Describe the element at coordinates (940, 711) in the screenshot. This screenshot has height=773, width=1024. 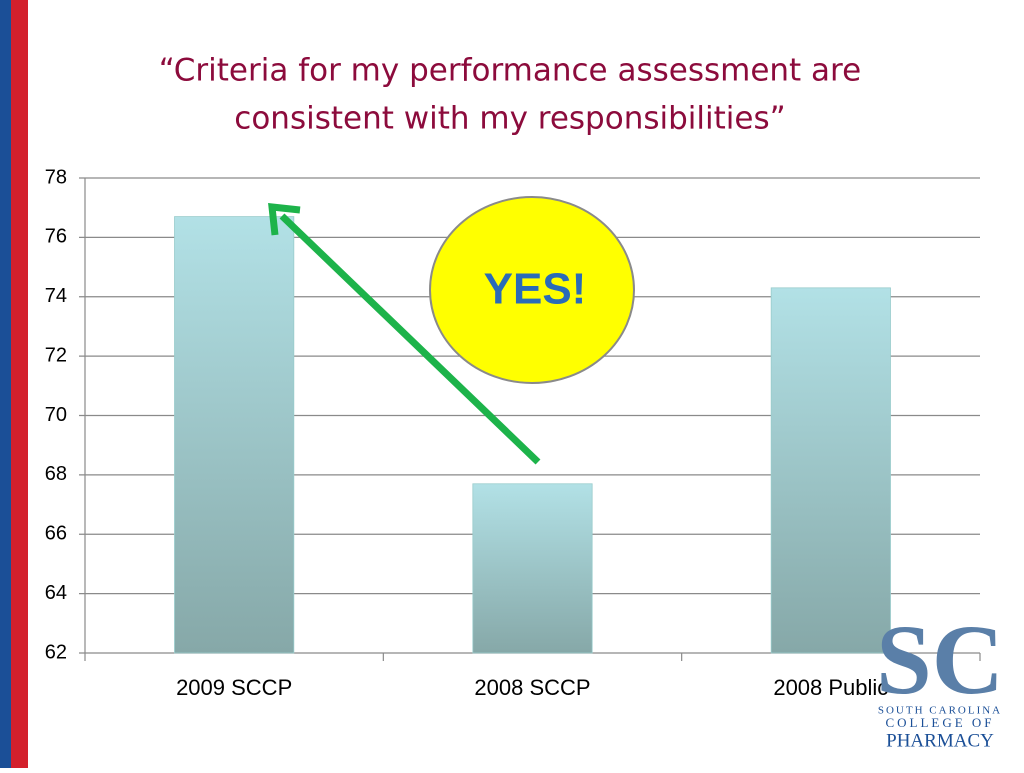
I see `logo-text: SOUTH CAROLINA` at that location.